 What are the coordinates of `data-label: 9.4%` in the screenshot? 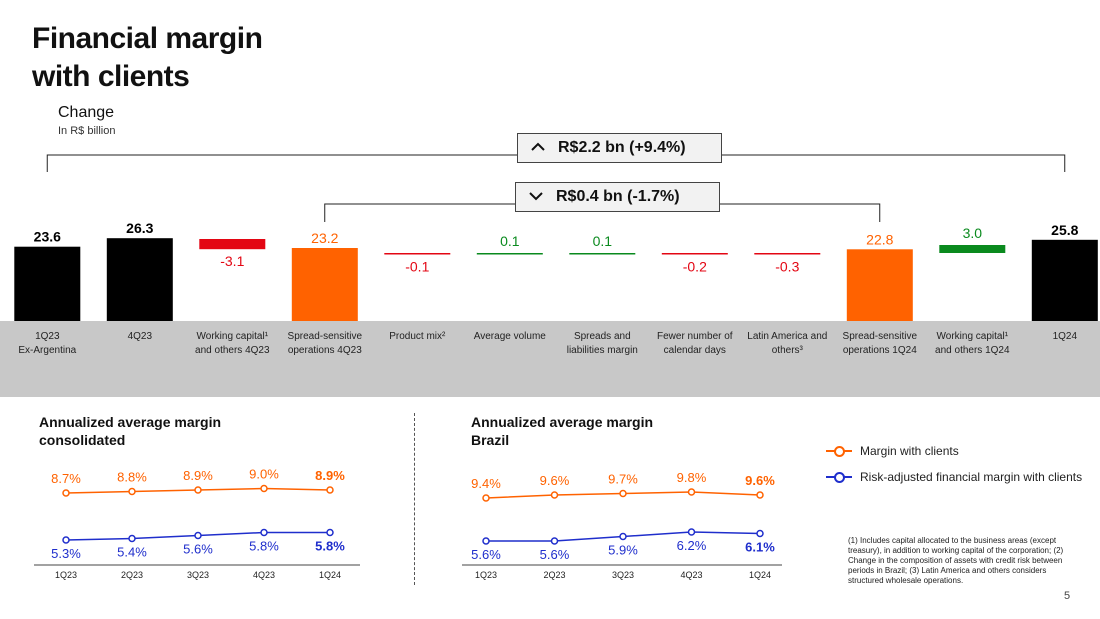 It's located at (486, 483).